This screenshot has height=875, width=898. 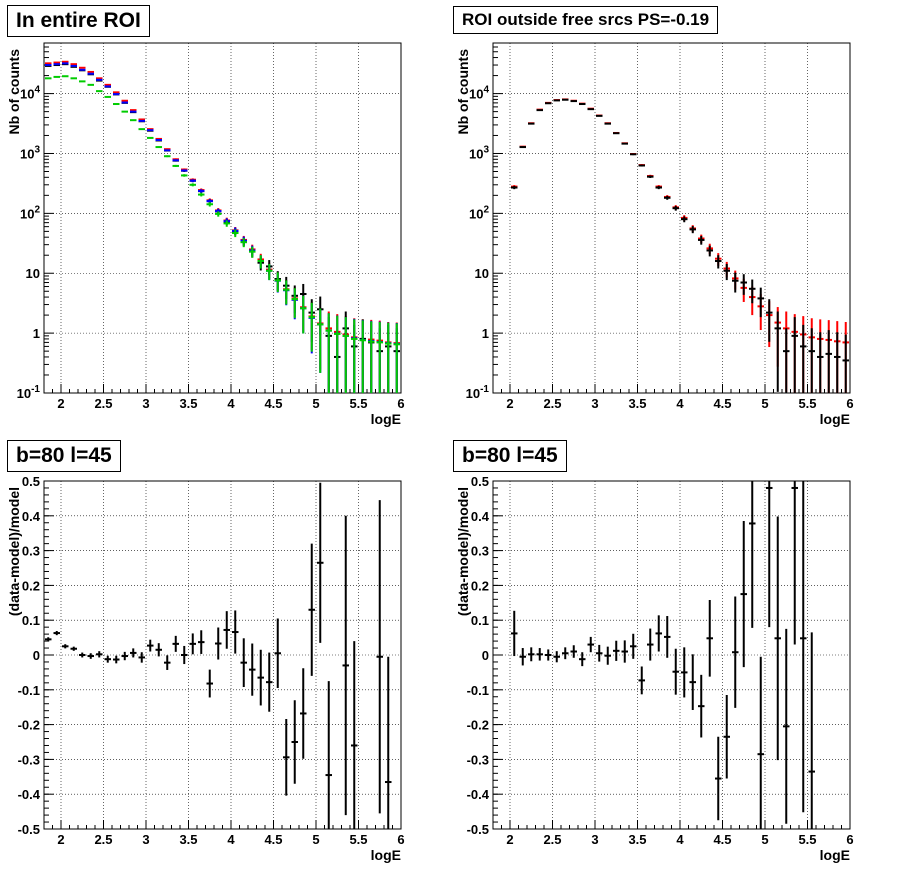 I want to click on y-axis-label: Nb of counts, so click(x=463, y=92).